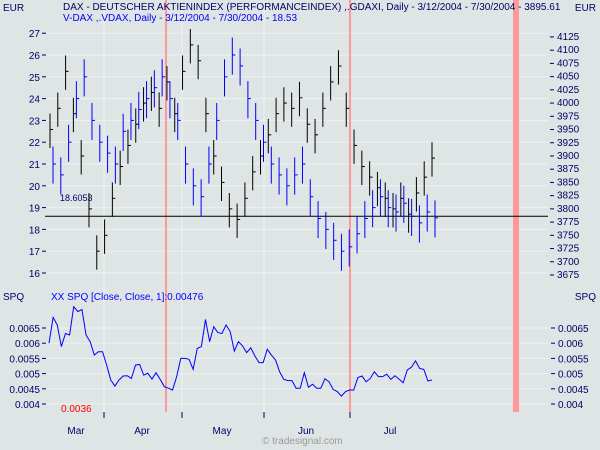 This screenshot has height=450, width=600. Describe the element at coordinates (568, 116) in the screenshot. I see `right-tick-label: 3975` at that location.